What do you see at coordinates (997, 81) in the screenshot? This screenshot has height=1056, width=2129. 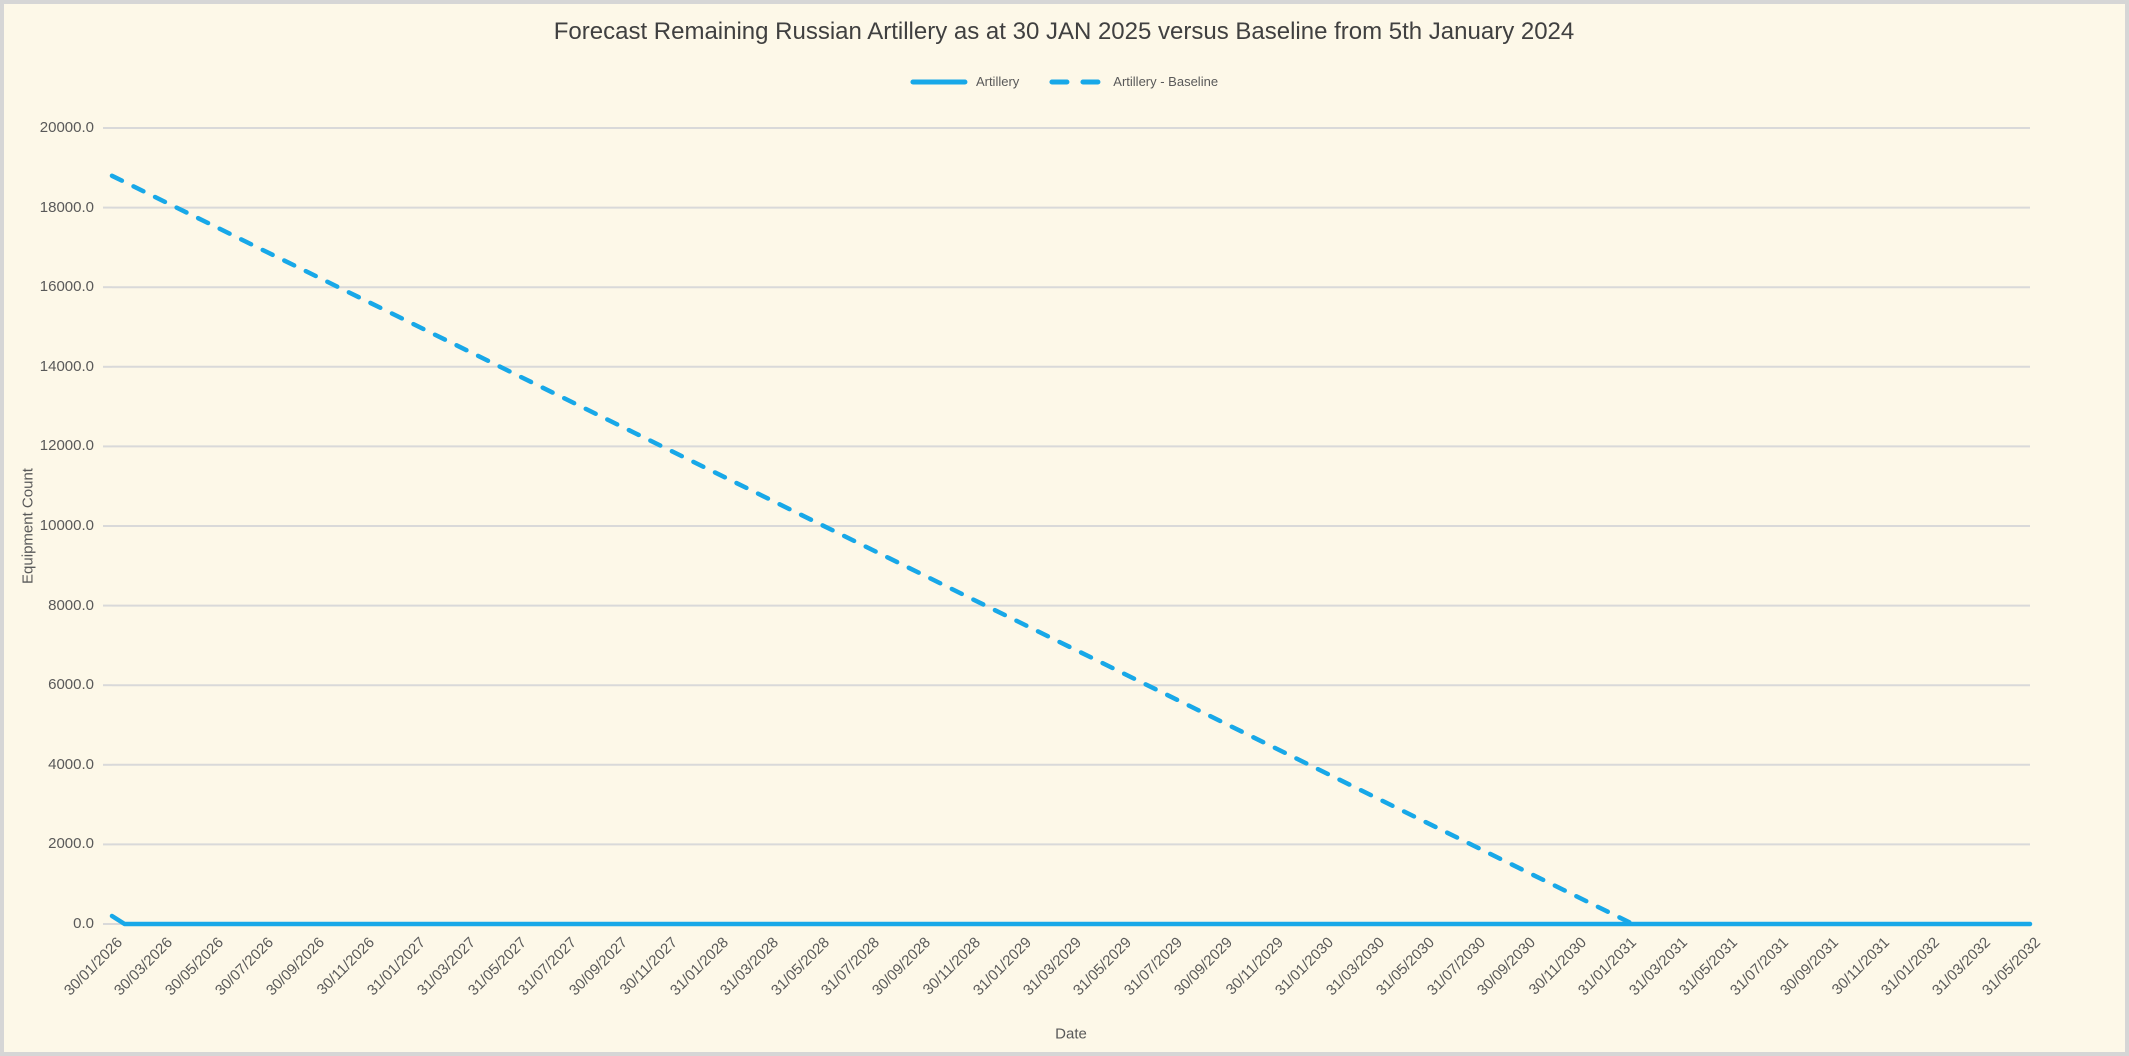 I see `legend-label-artillery: Artillery` at bounding box center [997, 81].